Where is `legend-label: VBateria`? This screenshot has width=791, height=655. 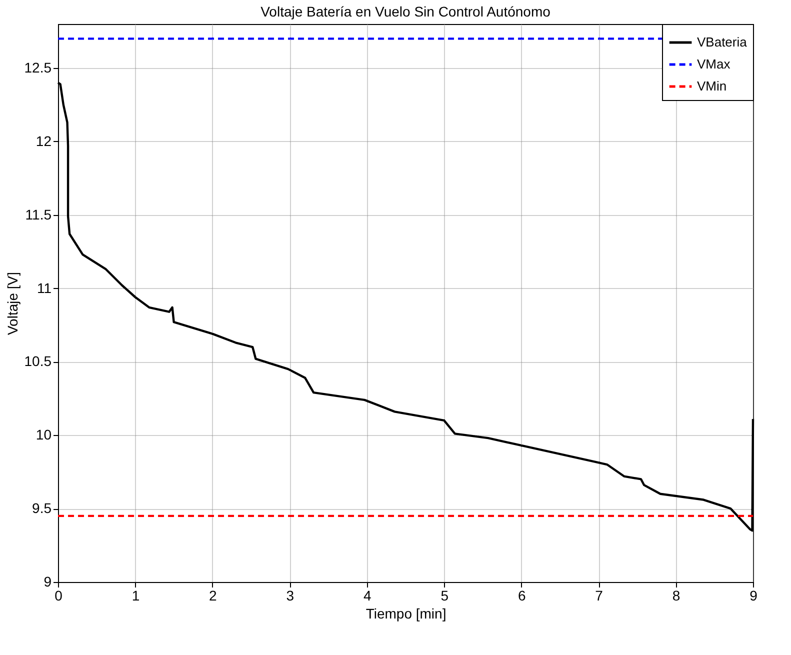
legend-label: VBateria is located at coordinates (722, 42).